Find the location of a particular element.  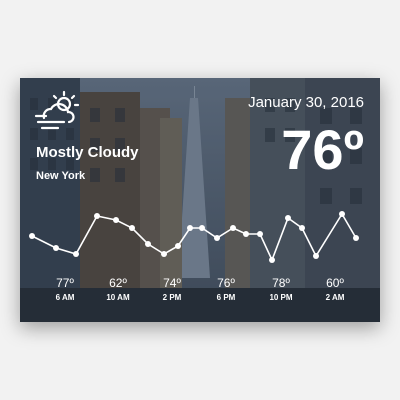

forecast-time: 2 PM is located at coordinates (172, 297).